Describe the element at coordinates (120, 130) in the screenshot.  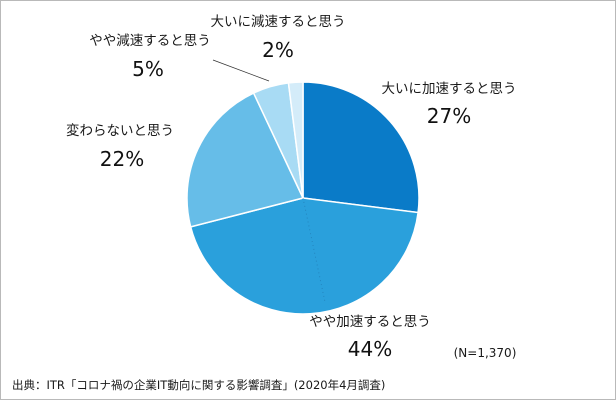
I see `label-2-category: 変わらないと思う` at that location.